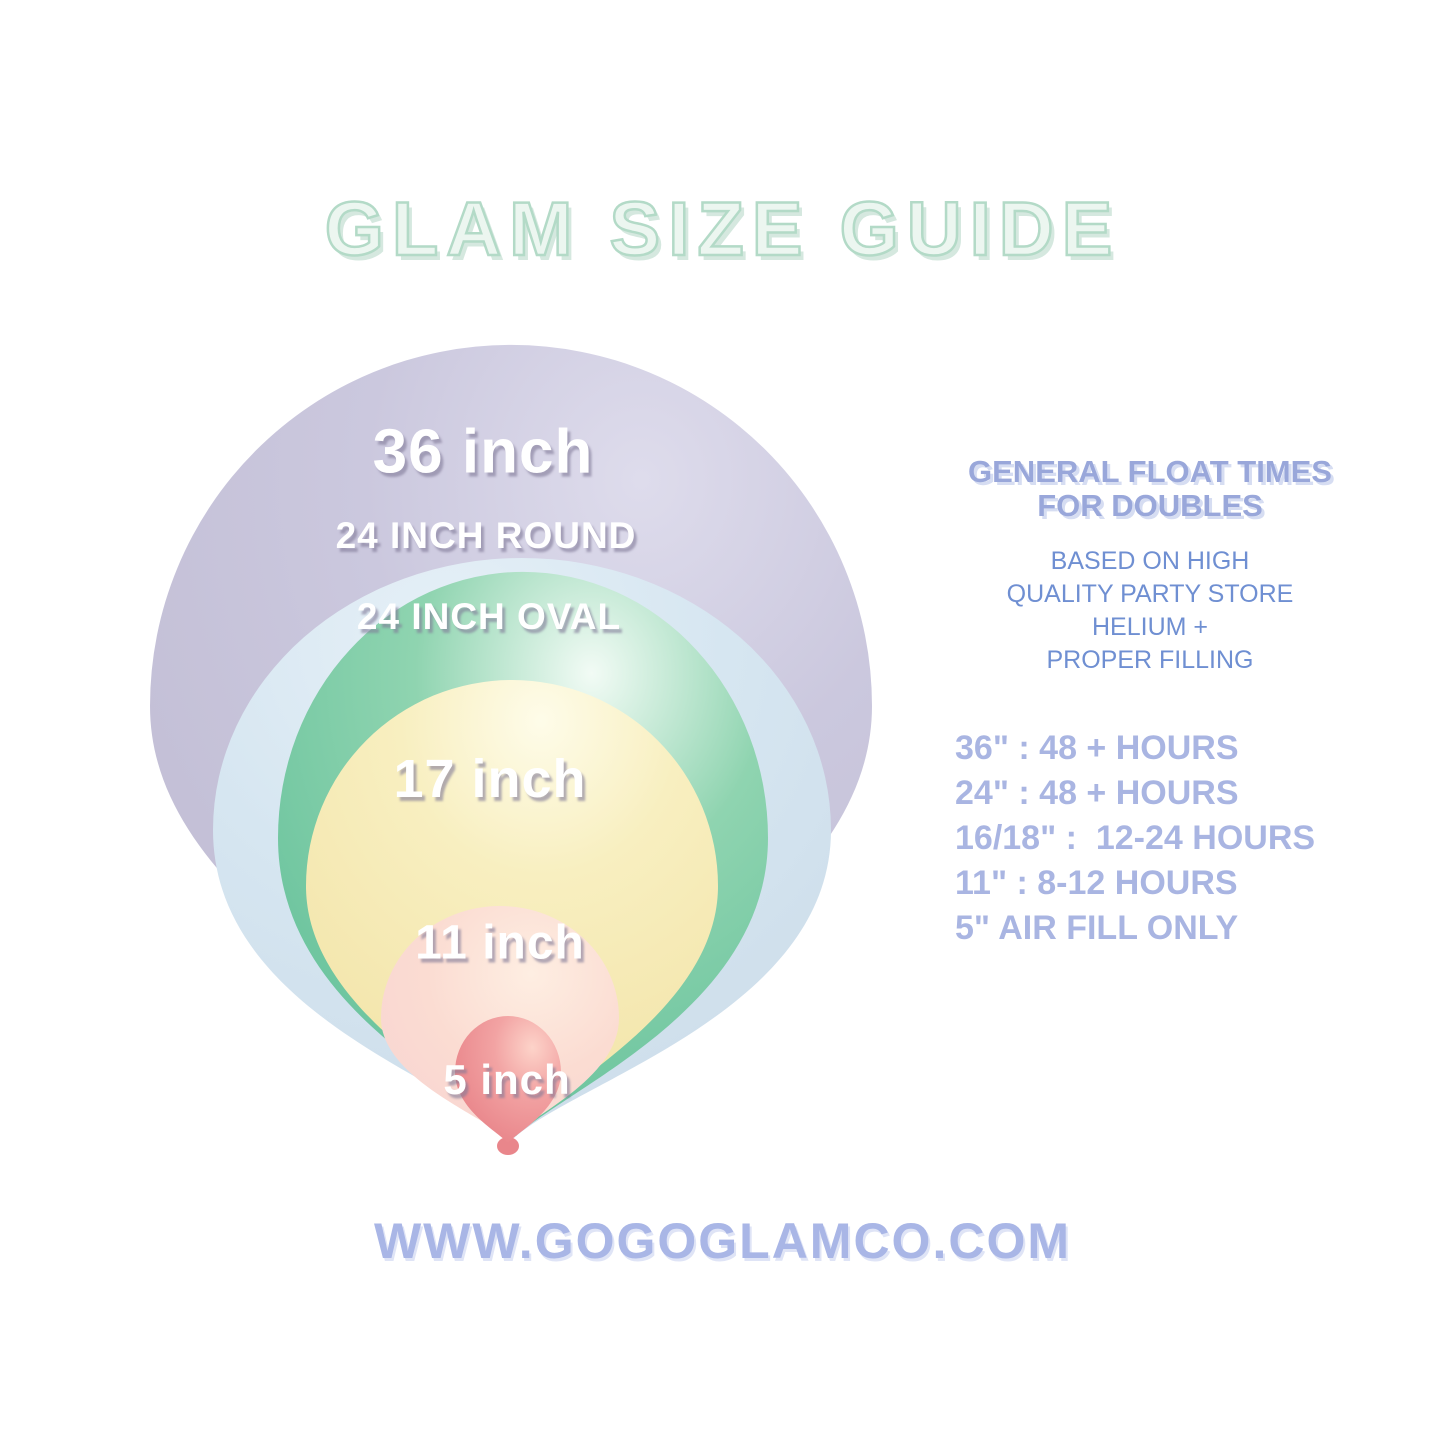 The image size is (1445, 1445). I want to click on label-11-inch: 11 inch, so click(500, 943).